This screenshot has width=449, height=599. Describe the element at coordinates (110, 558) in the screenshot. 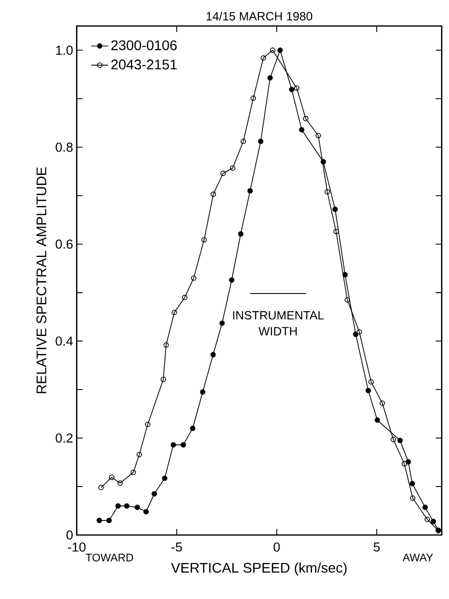

I see `text: TOWARD` at that location.